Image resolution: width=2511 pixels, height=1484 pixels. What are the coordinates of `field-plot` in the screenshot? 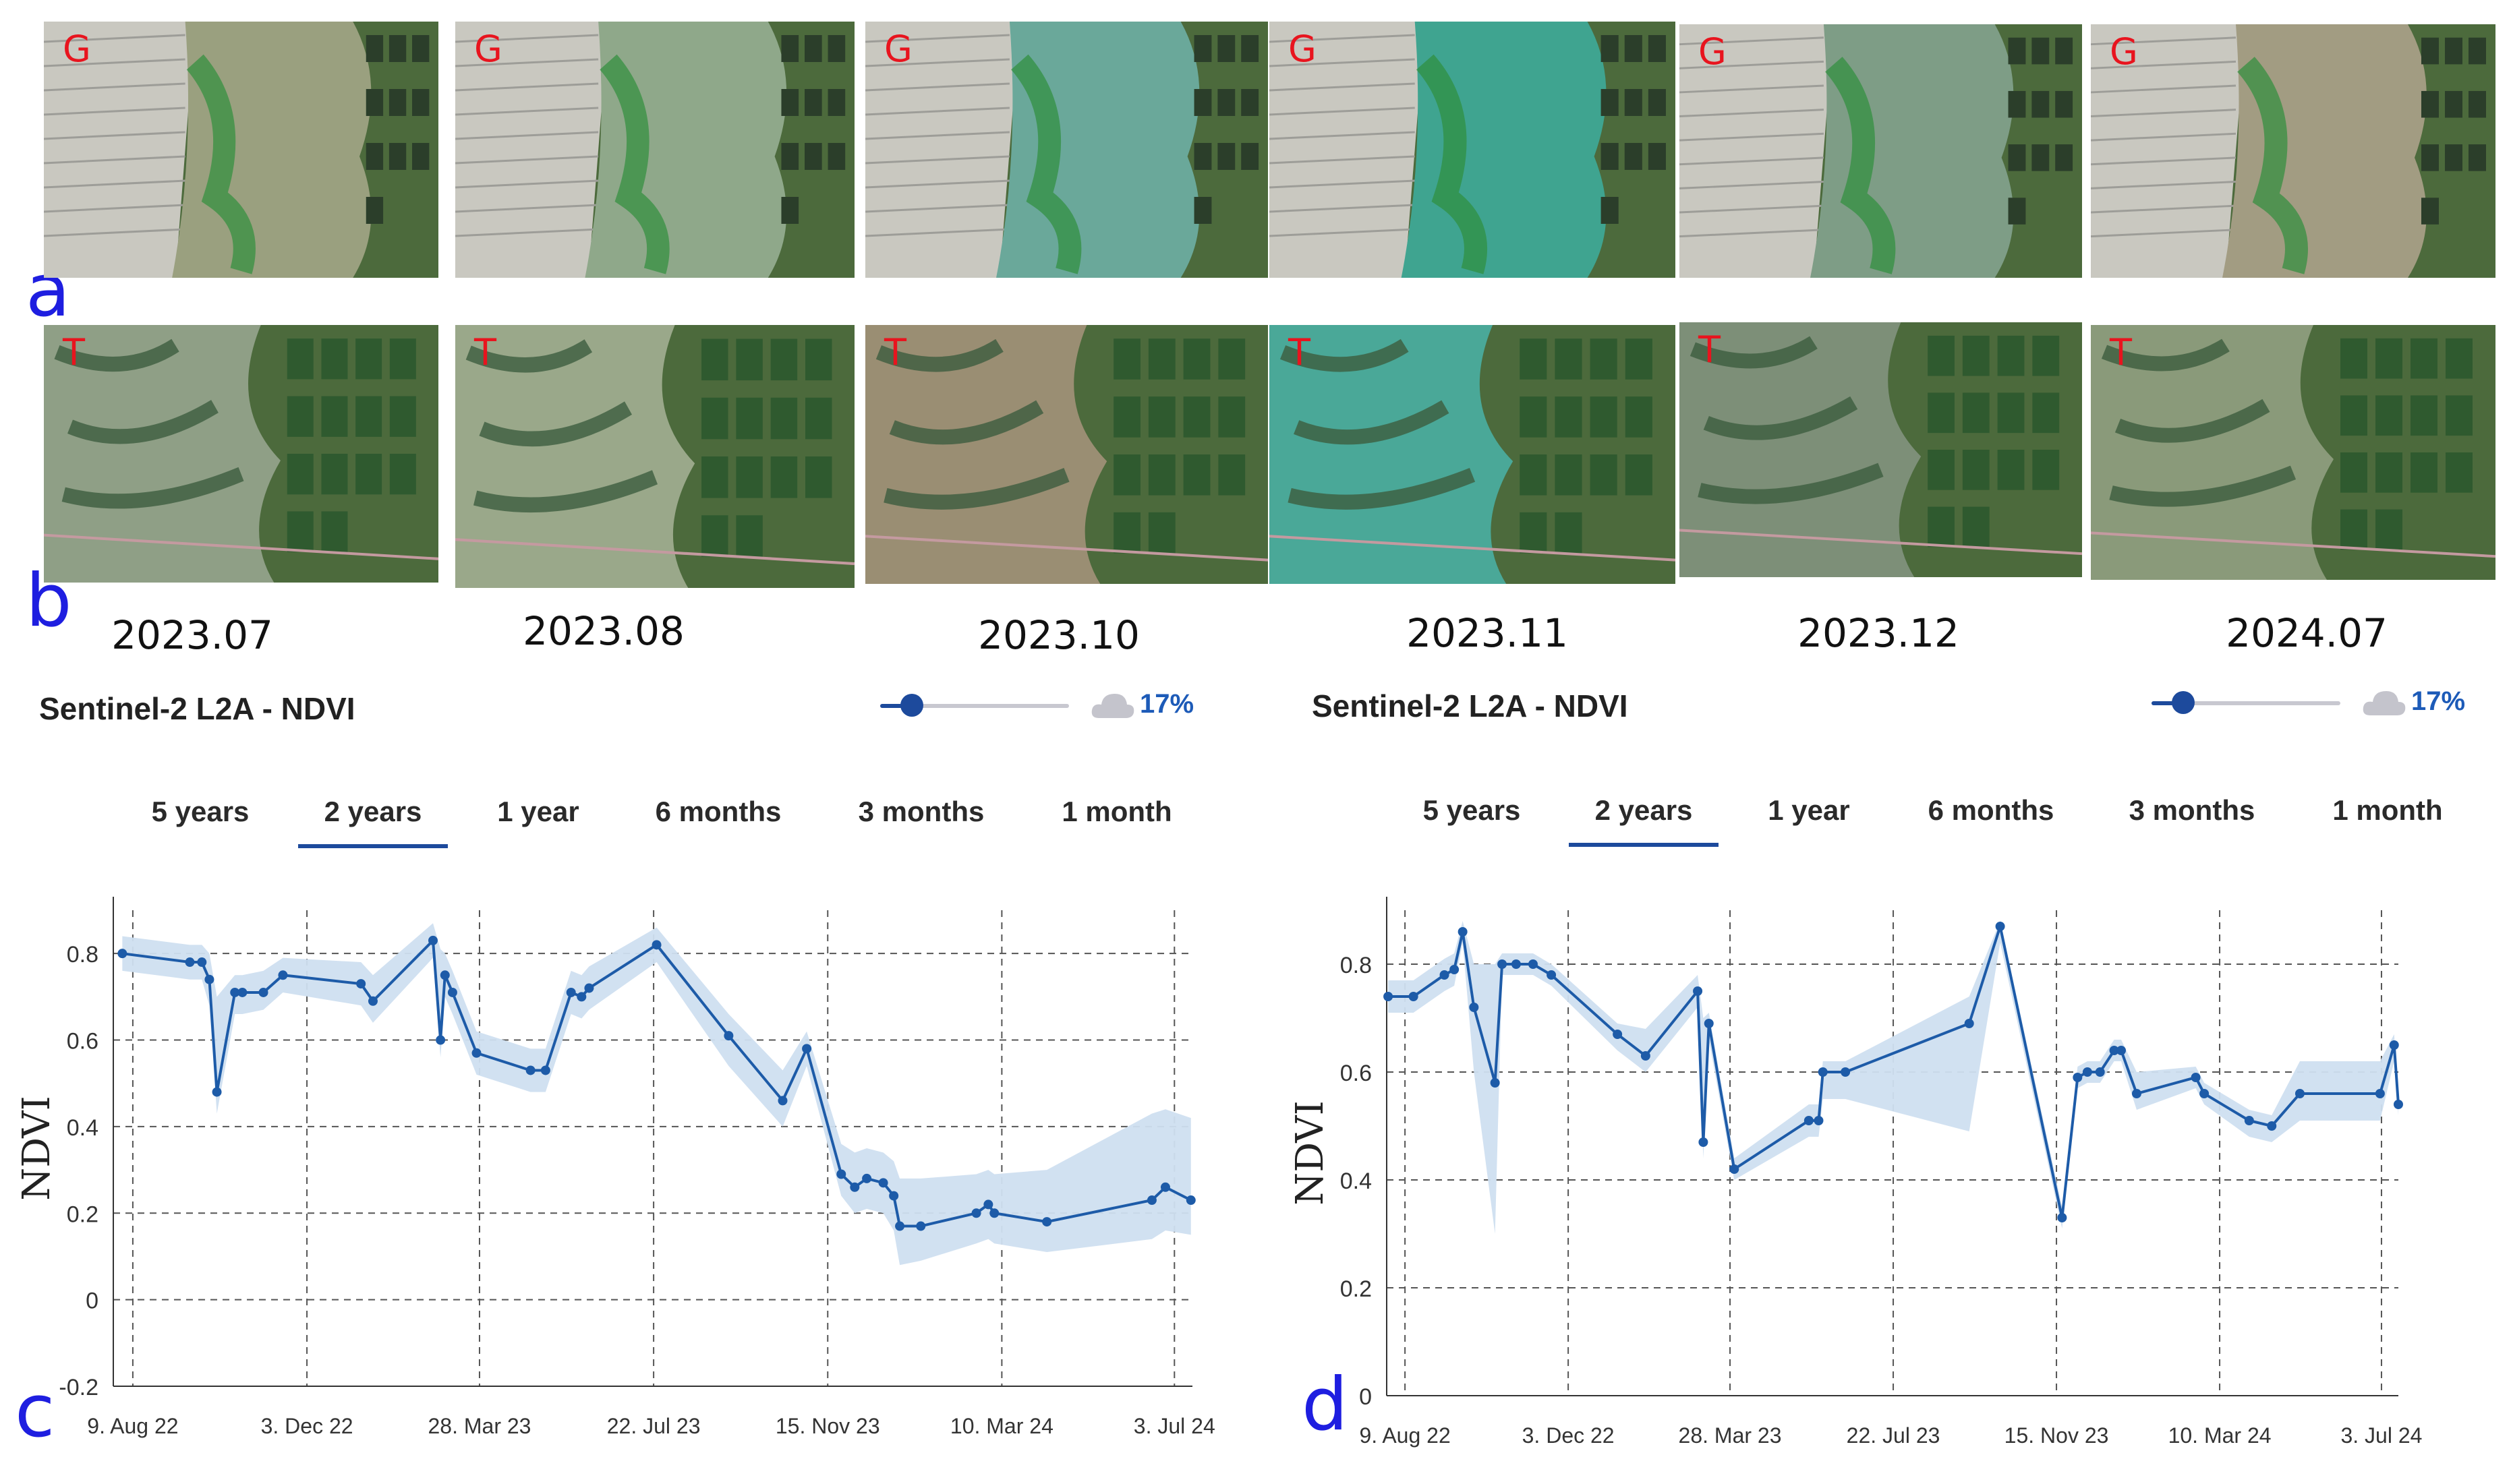 It's located at (1162, 475).